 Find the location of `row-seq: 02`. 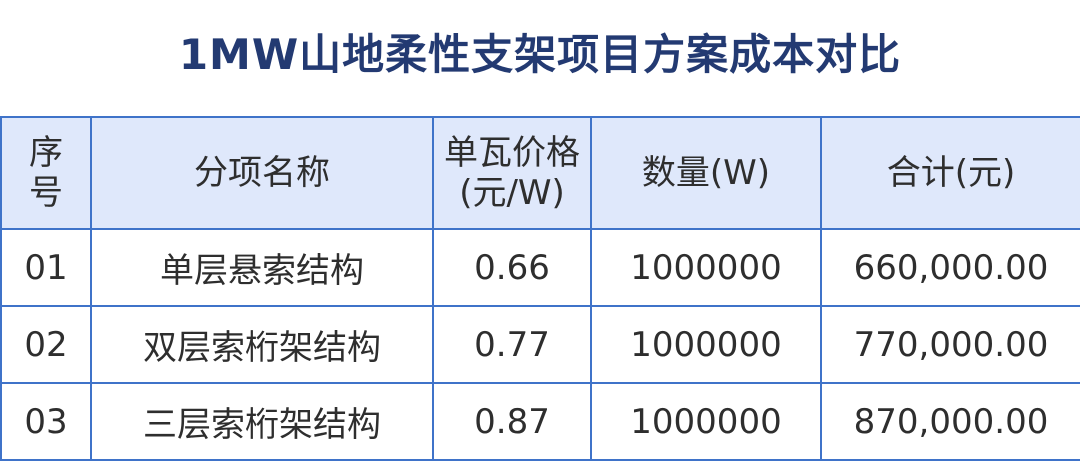

row-seq: 02 is located at coordinates (46, 344).